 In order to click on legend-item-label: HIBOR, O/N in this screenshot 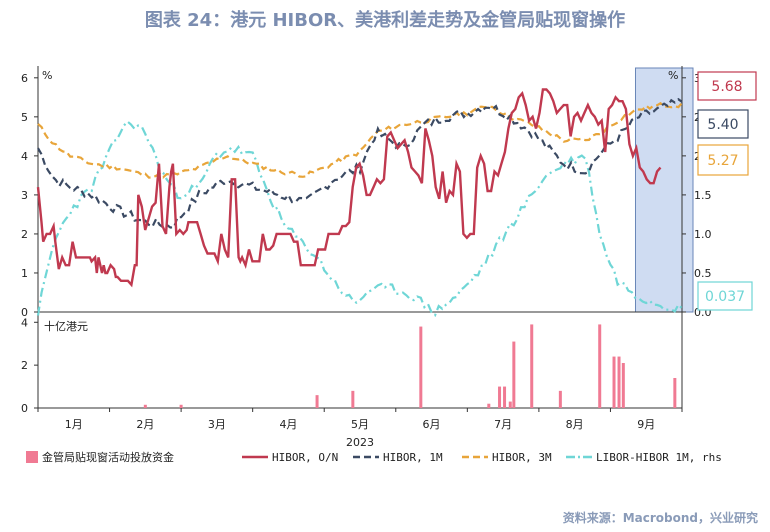, I will do `click(305, 457)`.